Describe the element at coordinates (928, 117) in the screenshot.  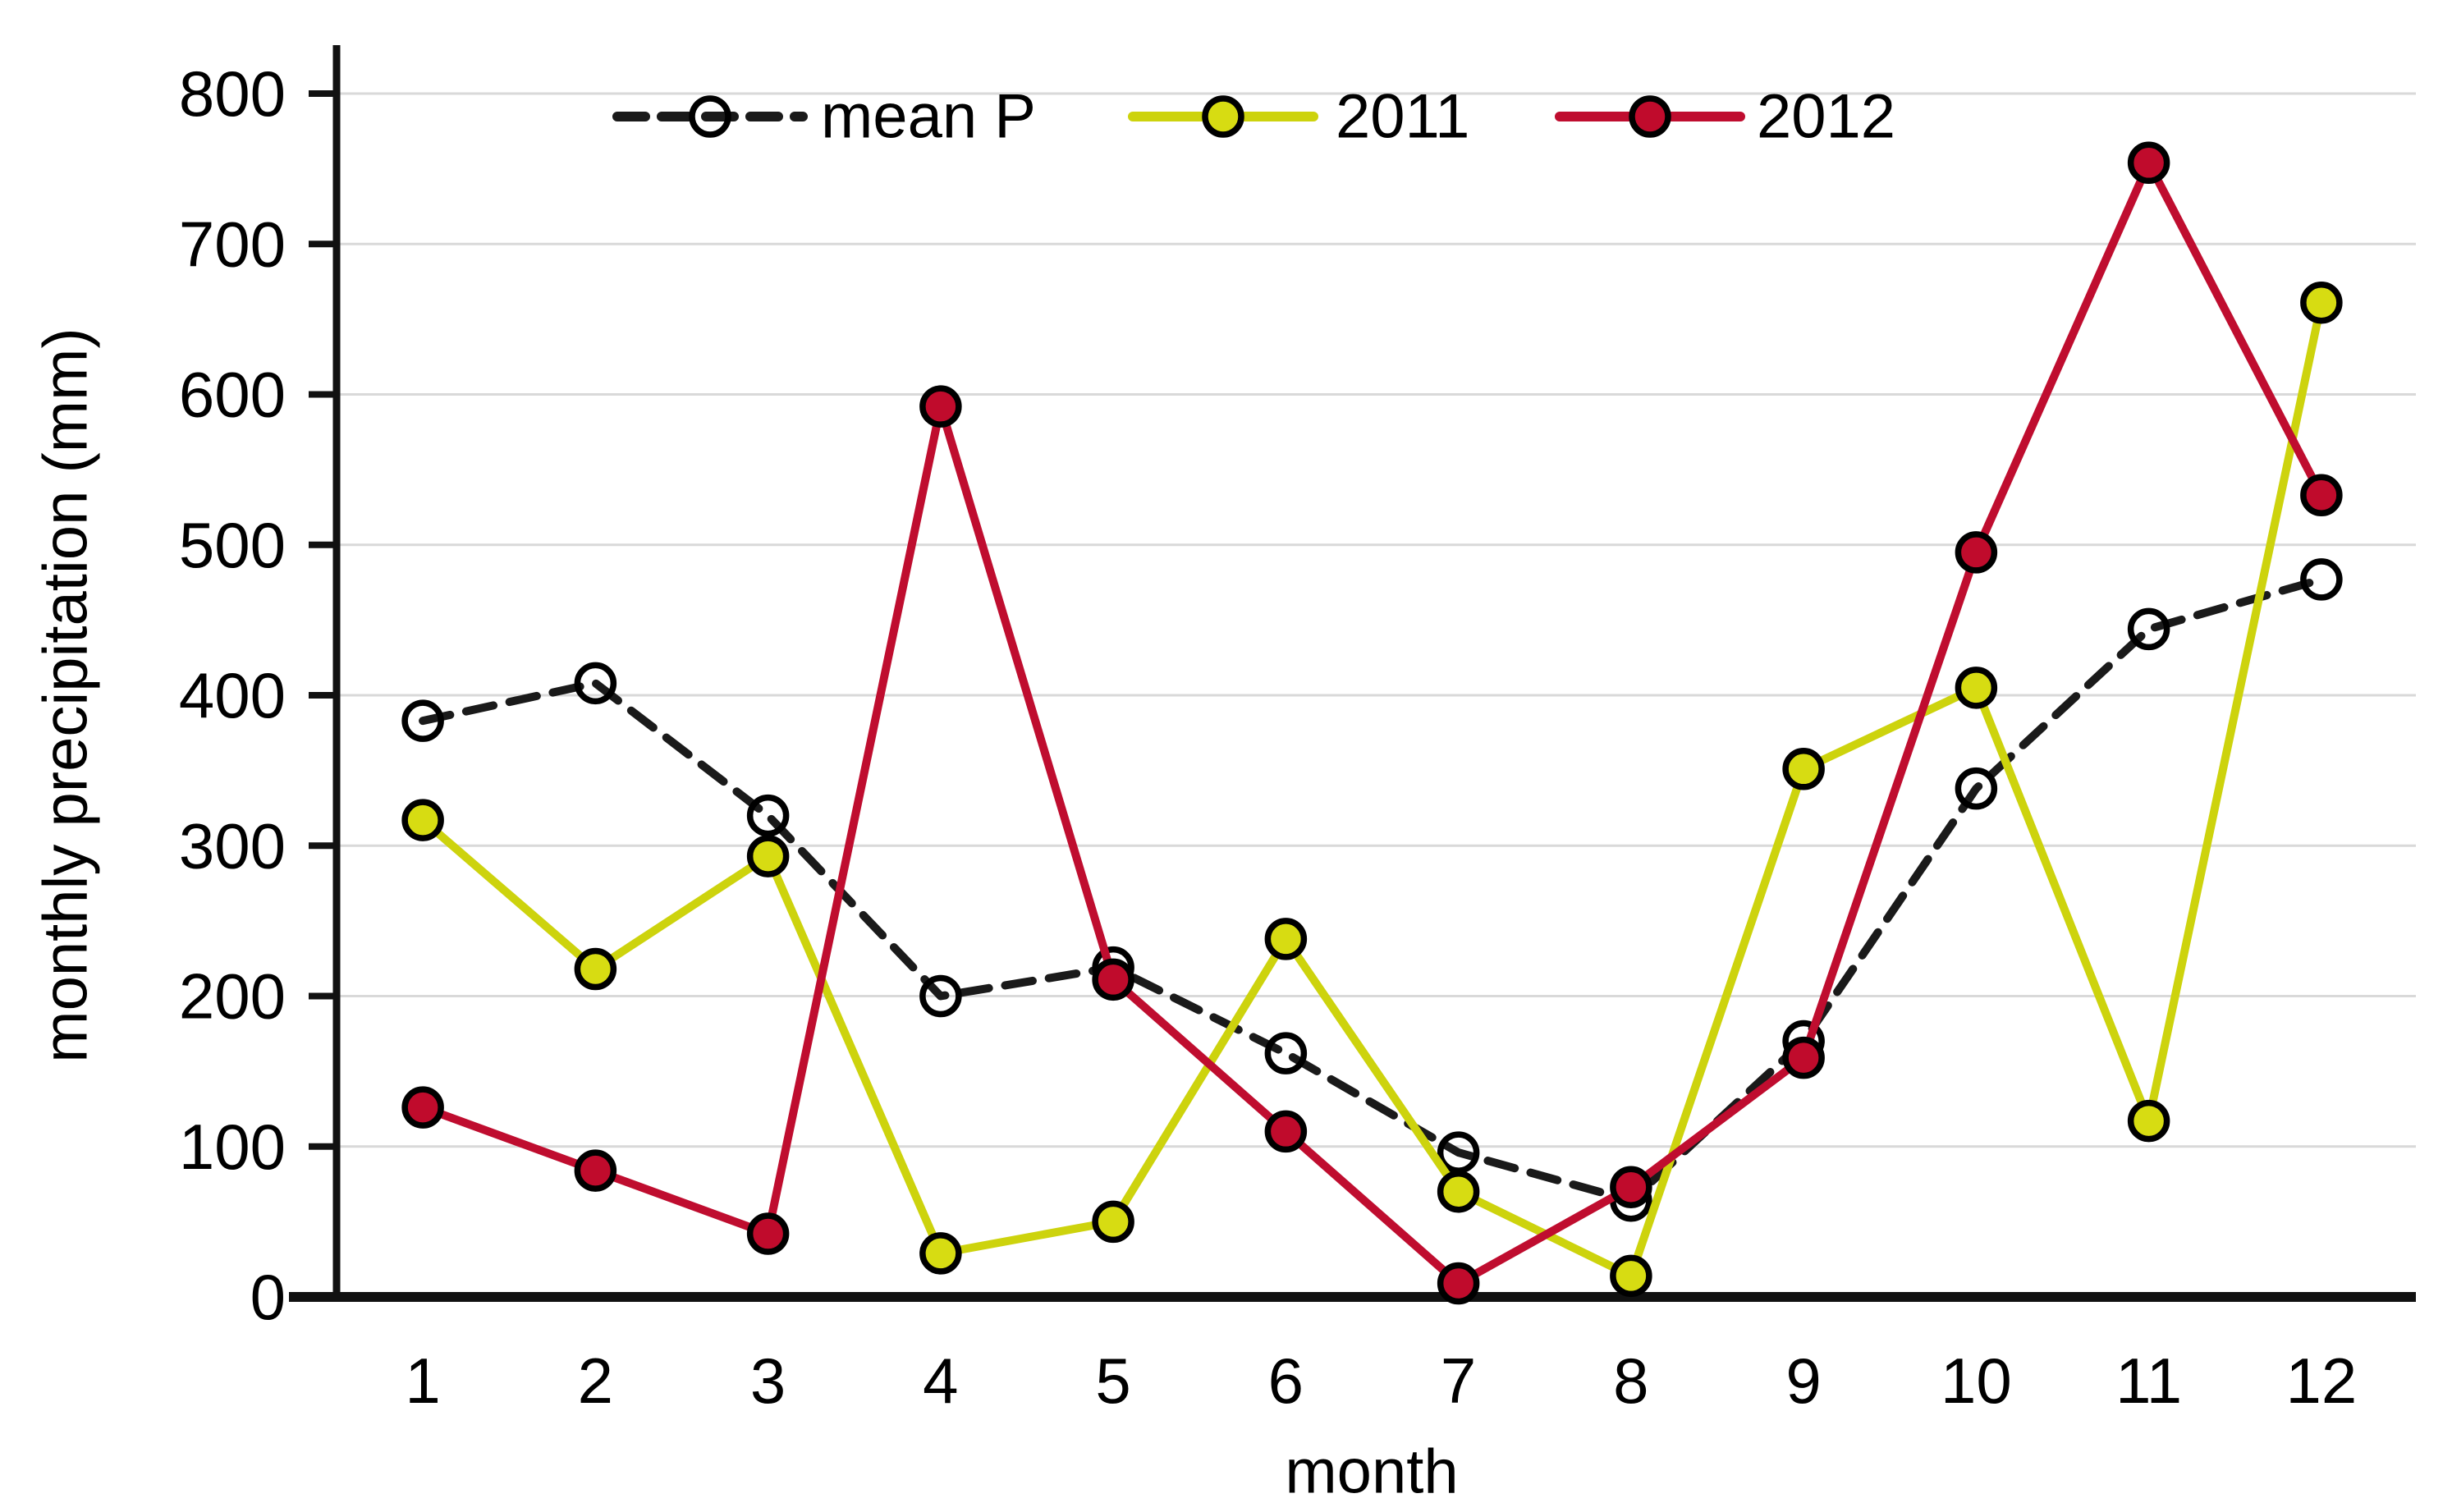
I see `legend-label-mean-p: mean P` at that location.